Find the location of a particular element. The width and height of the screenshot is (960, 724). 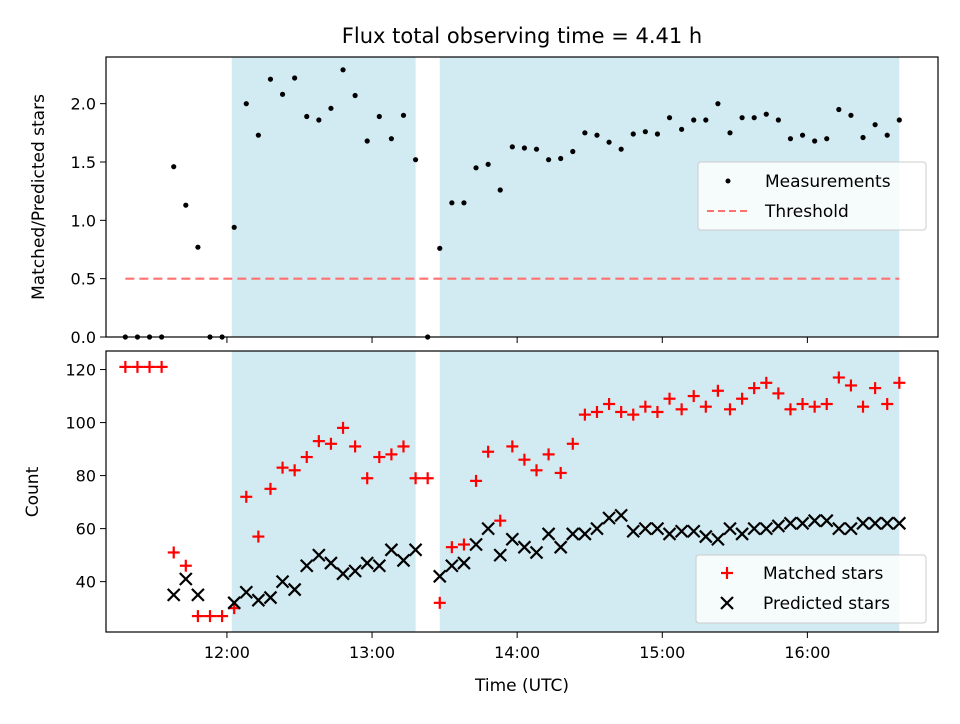

y-tick-label: 80 is located at coordinates (86, 476).